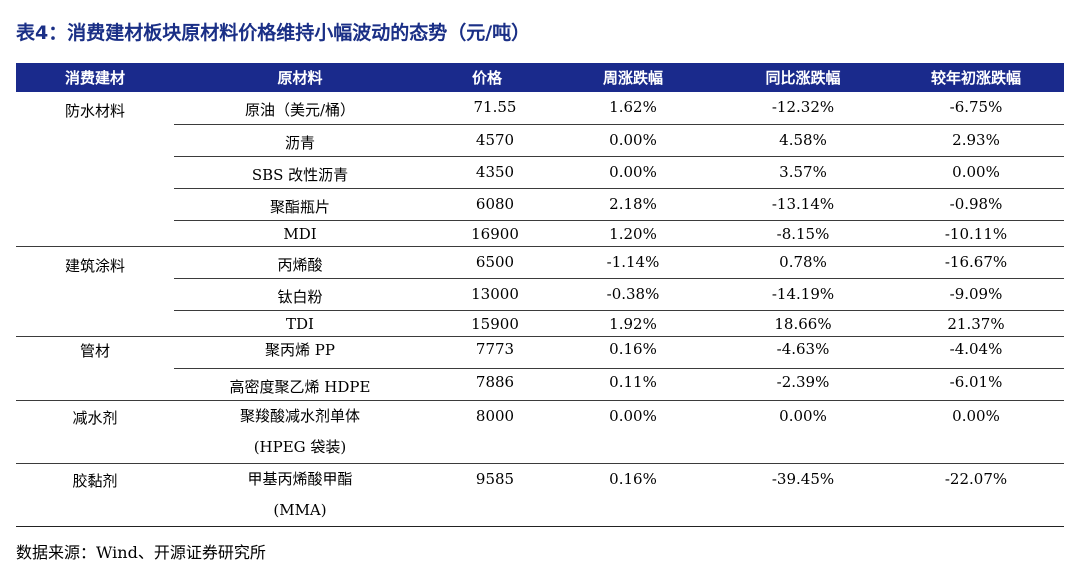 The height and width of the screenshot is (570, 1080). What do you see at coordinates (299, 415) in the screenshot?
I see `material-line: 聚羧酸减水剂单体` at bounding box center [299, 415].